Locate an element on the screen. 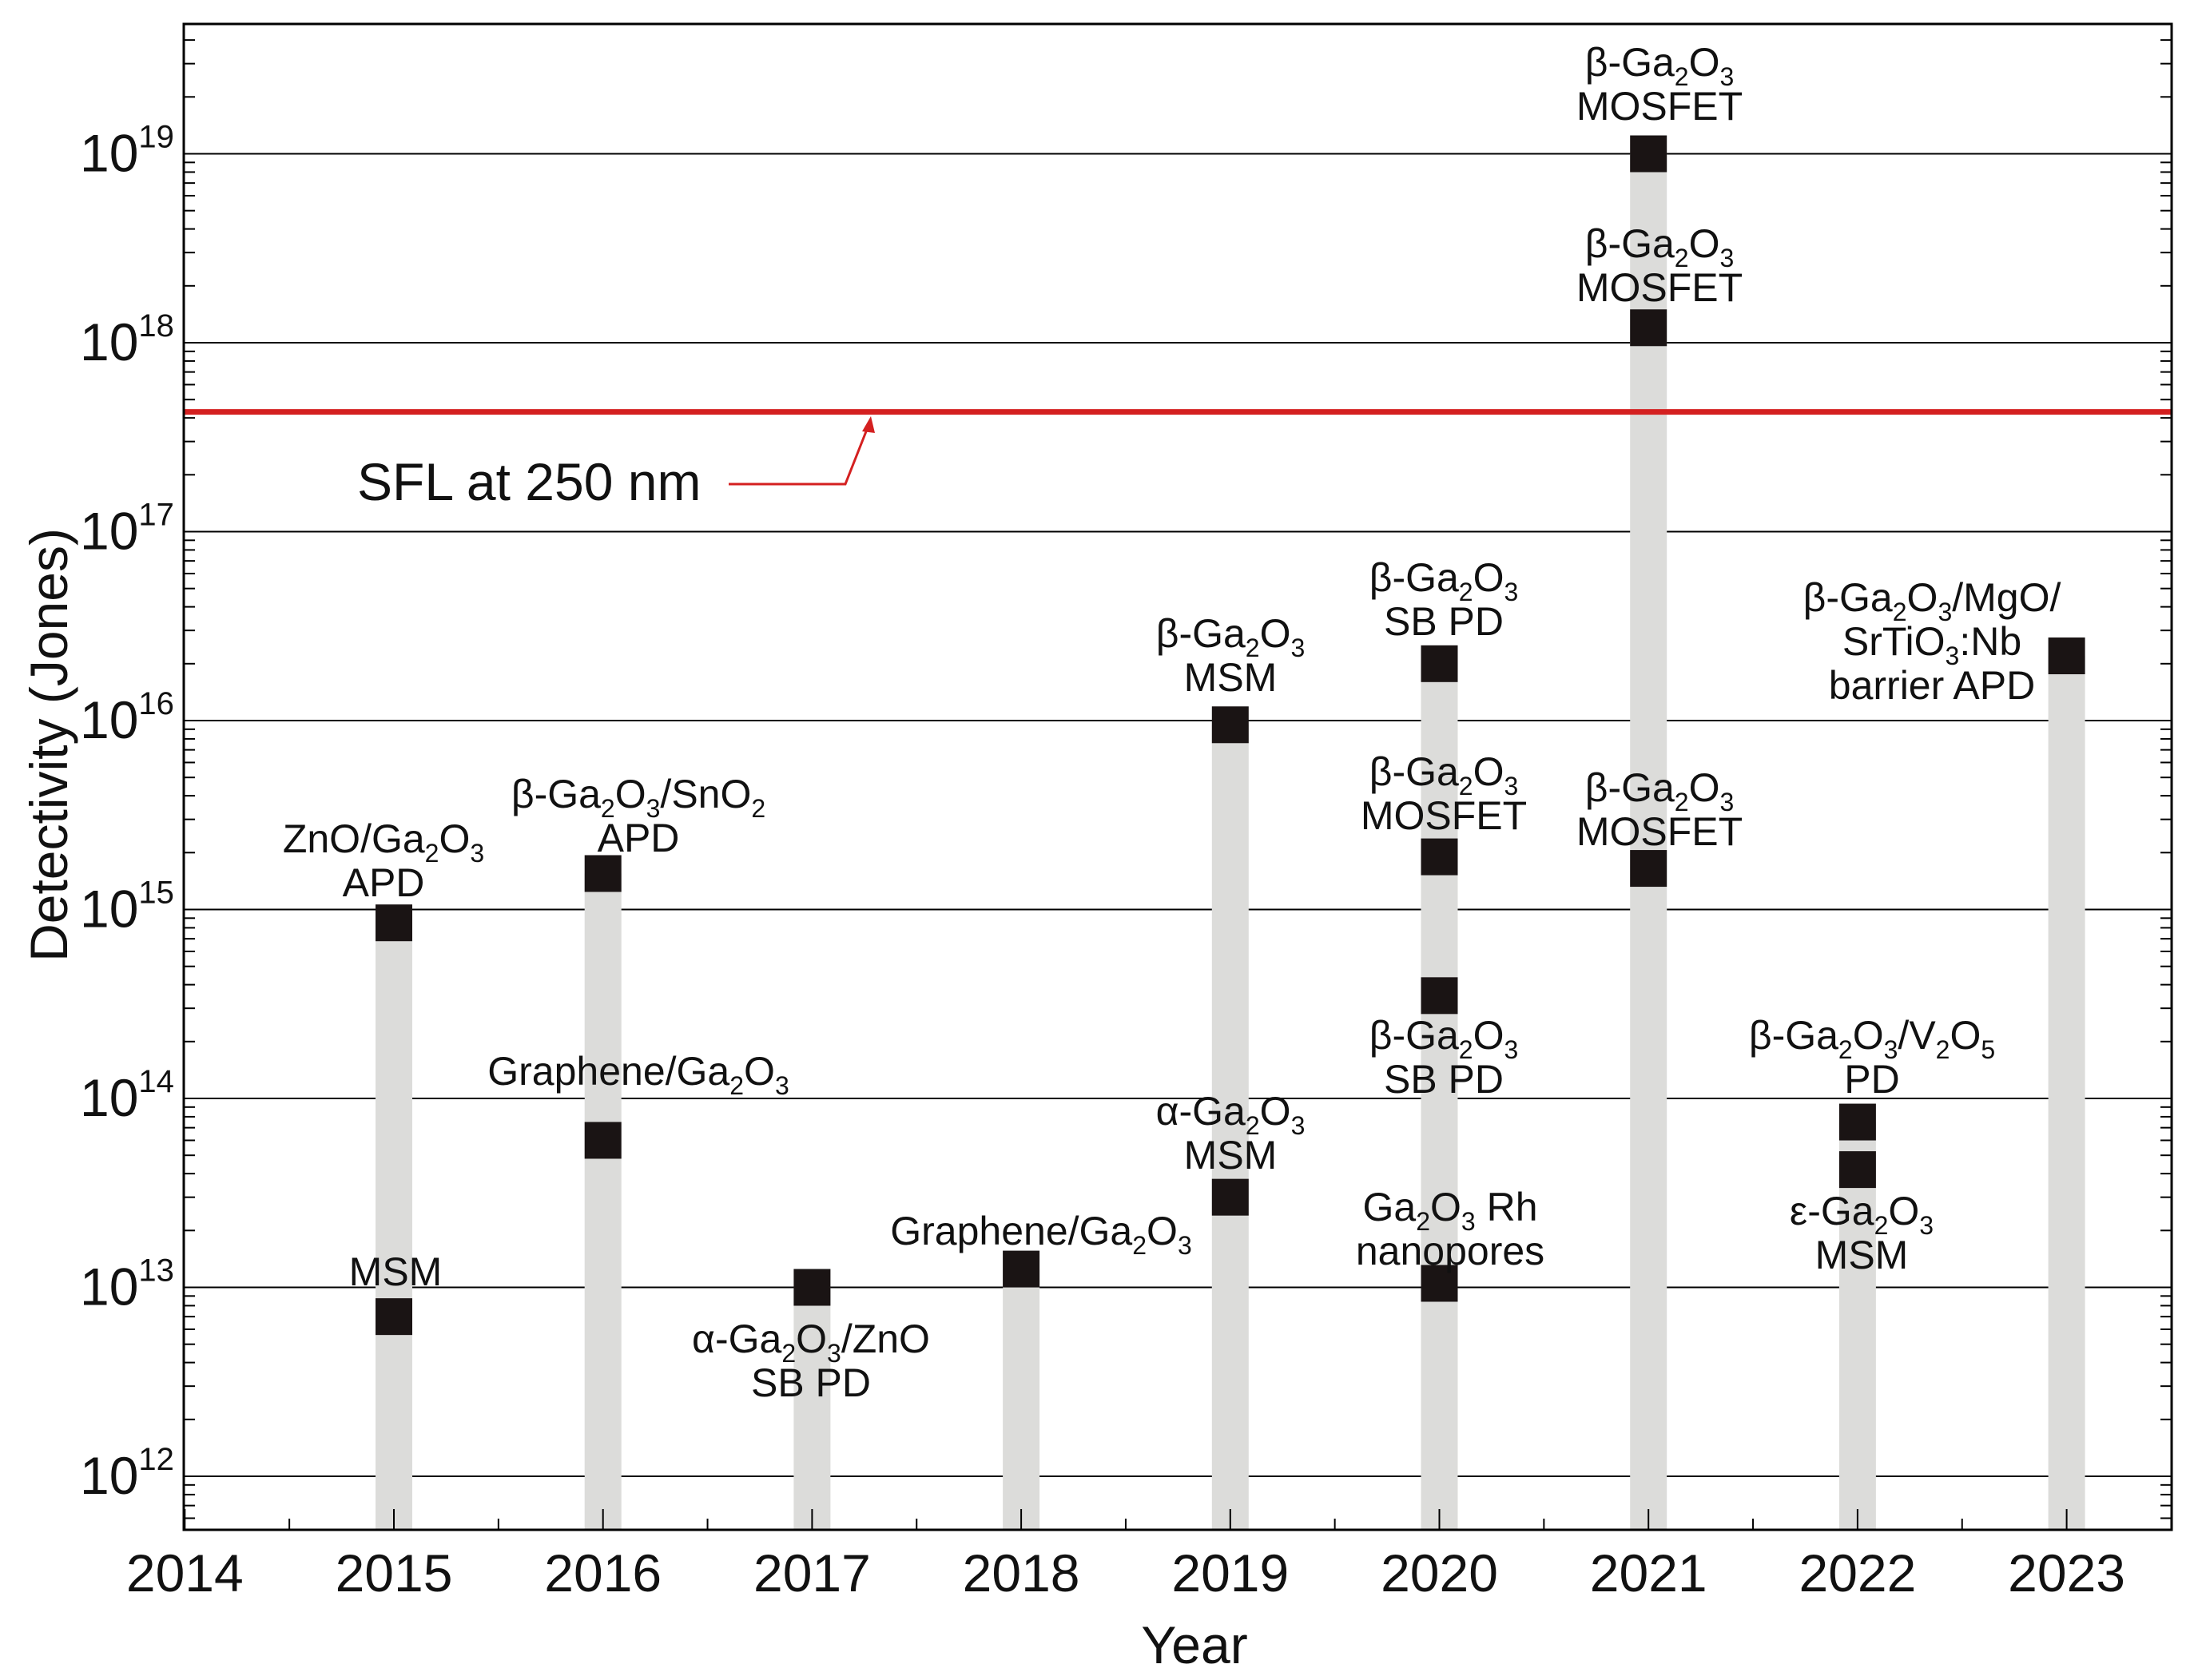 This screenshot has width=2198, height=1680. annotation-line: Ga2O3 Rh is located at coordinates (1449, 1210).